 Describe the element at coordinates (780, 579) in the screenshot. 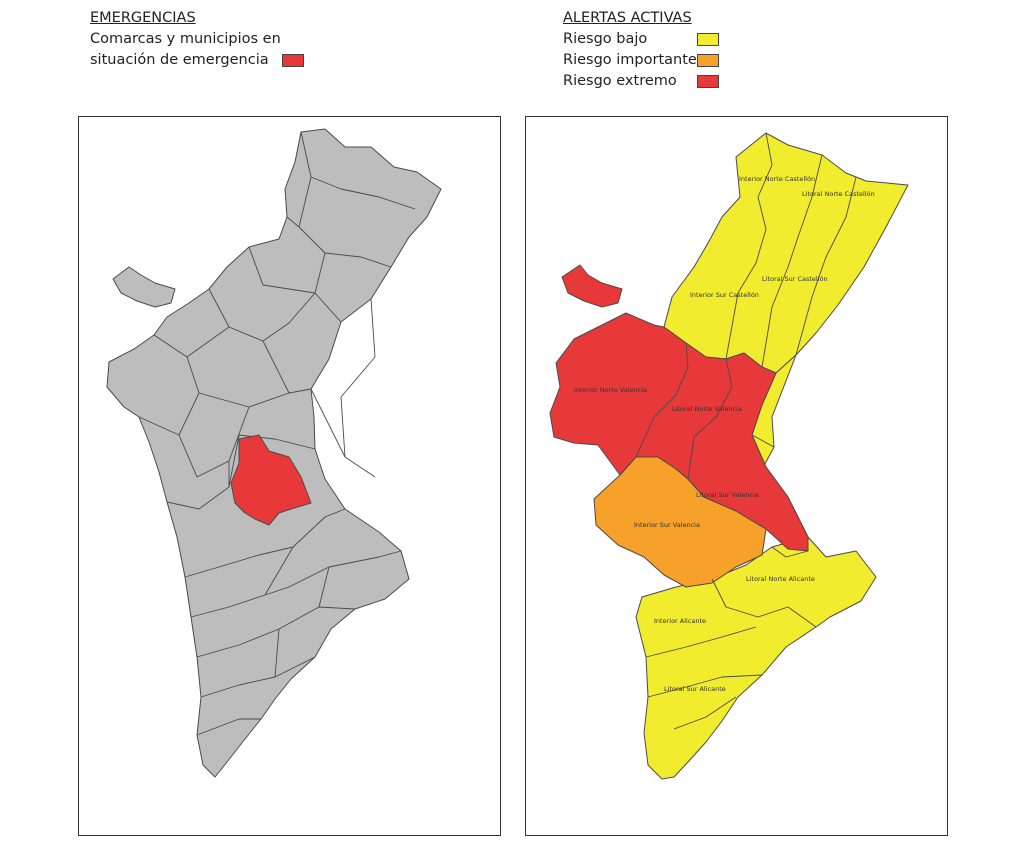

I see `zone-label-litoral-norte-alicante: Litoral Norte Alicante` at that location.